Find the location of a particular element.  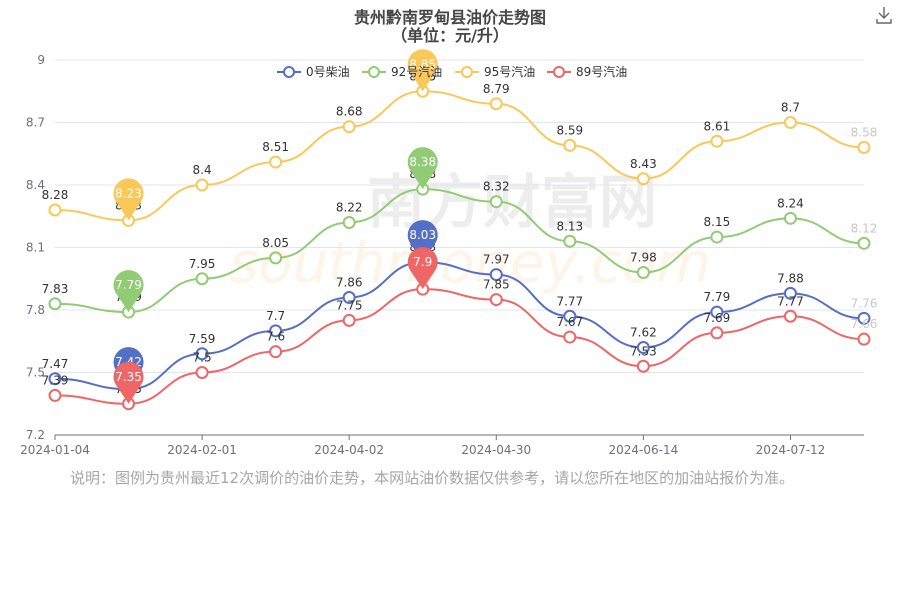

data-label: 8.43 is located at coordinates (643, 164).